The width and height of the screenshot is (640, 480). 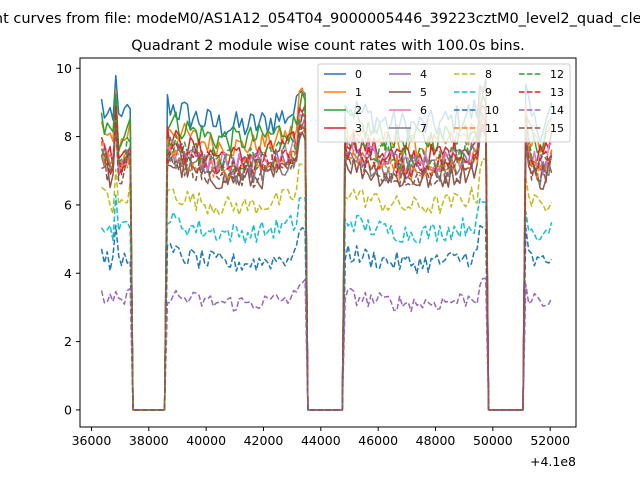 I want to click on legend-label-7: 7, so click(x=423, y=128).